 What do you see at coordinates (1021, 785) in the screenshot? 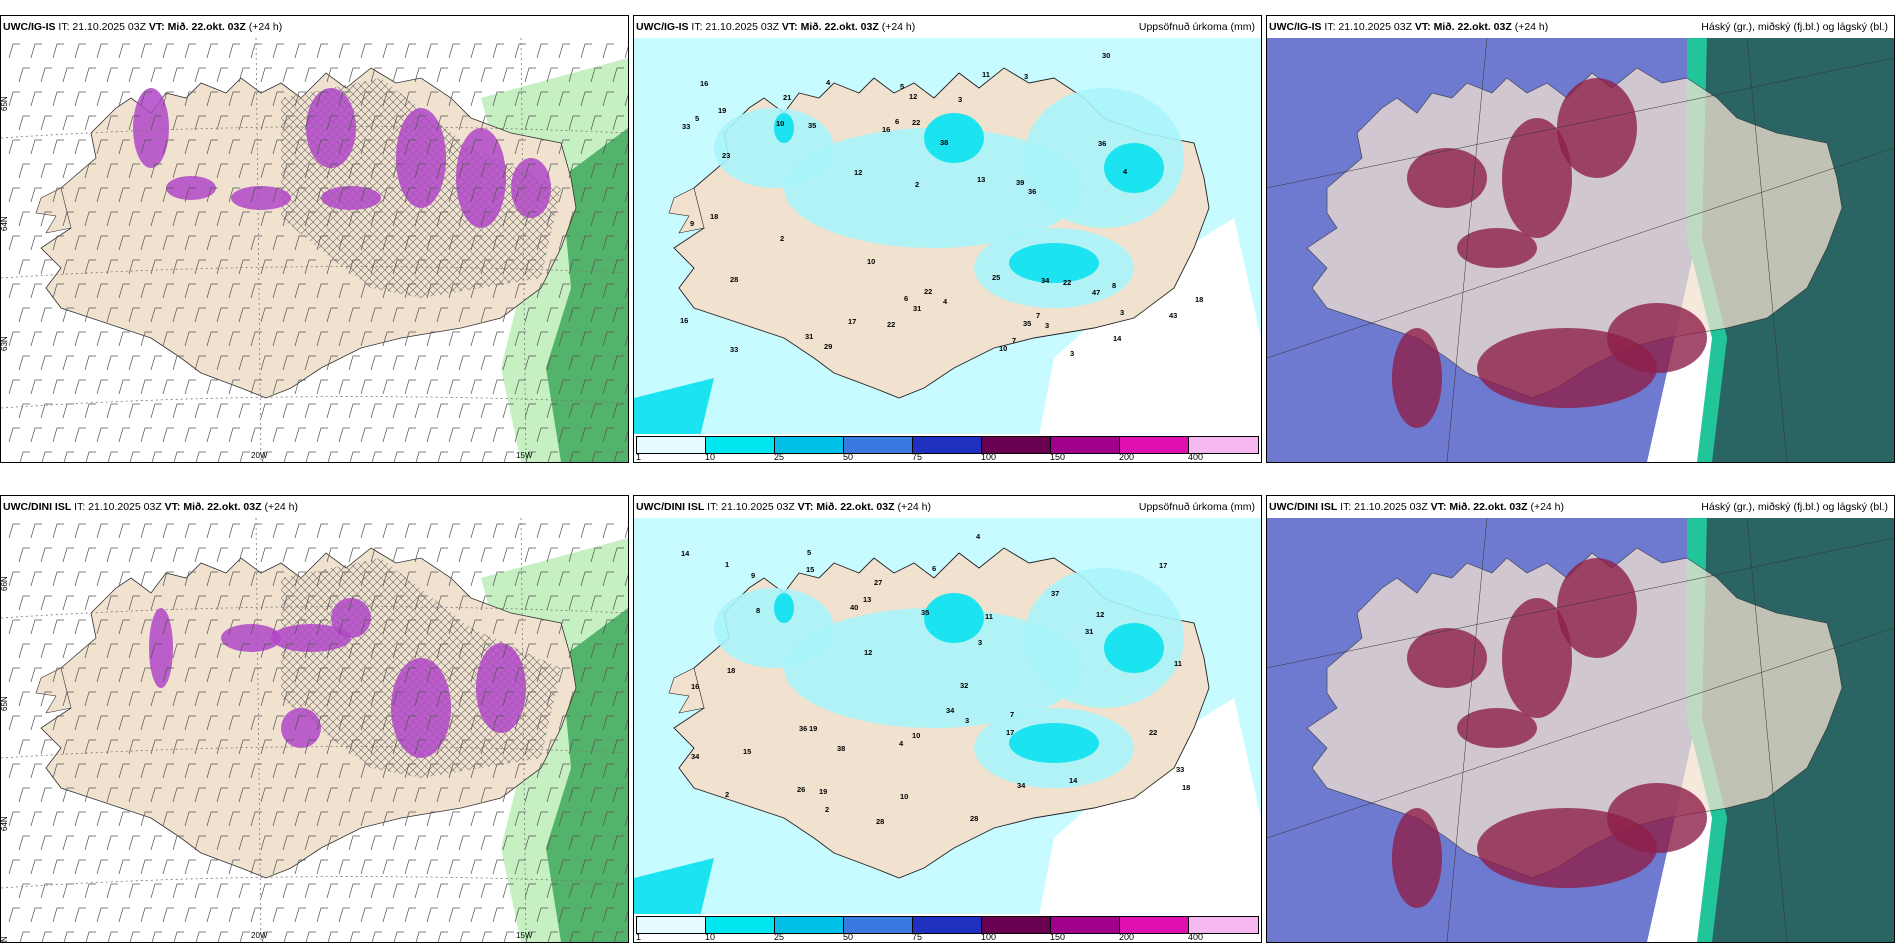
I see `precip-value: 34` at bounding box center [1021, 785].